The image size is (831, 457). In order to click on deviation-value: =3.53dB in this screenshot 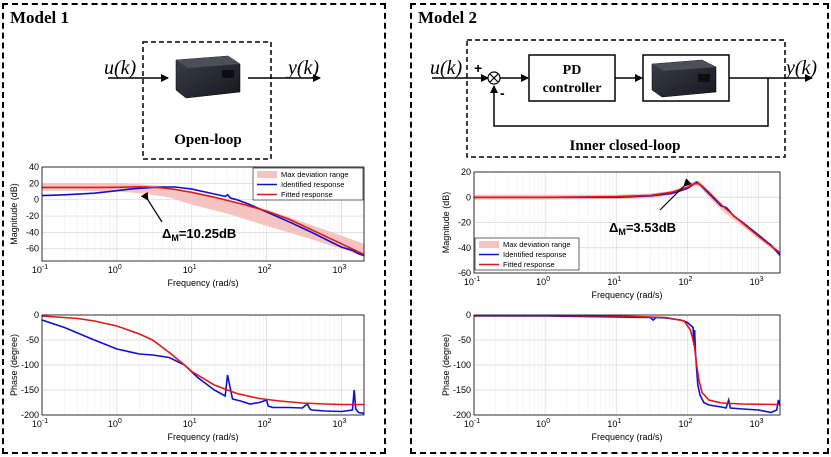, I will do `click(651, 227)`.